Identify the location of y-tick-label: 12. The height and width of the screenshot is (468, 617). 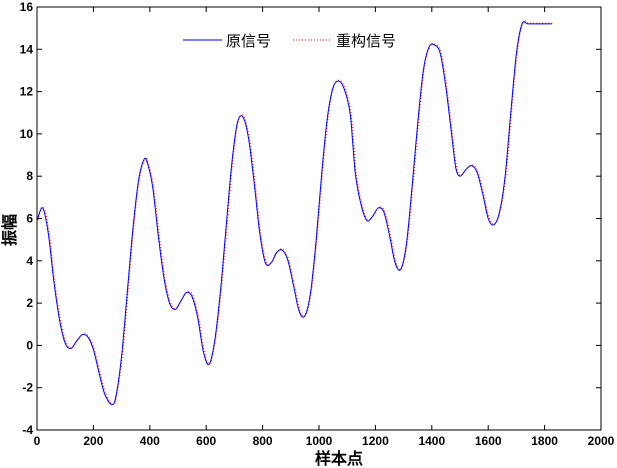
(27, 92).